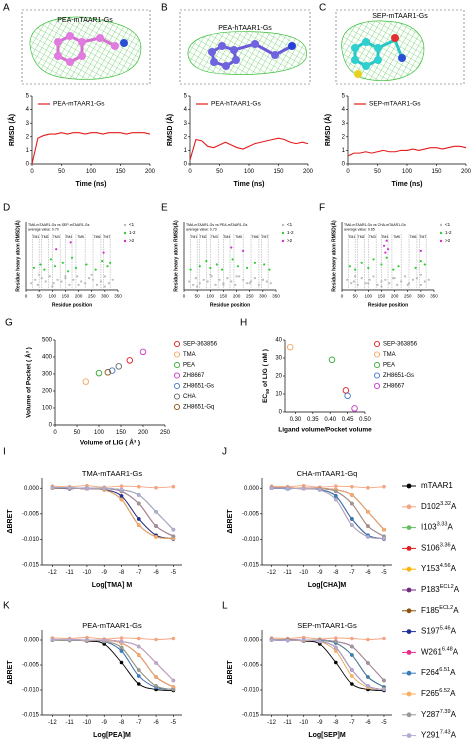 This screenshot has height=747, width=474. Describe the element at coordinates (440, 589) in the screenshot. I see `legend-label: P183ECL2A` at that location.